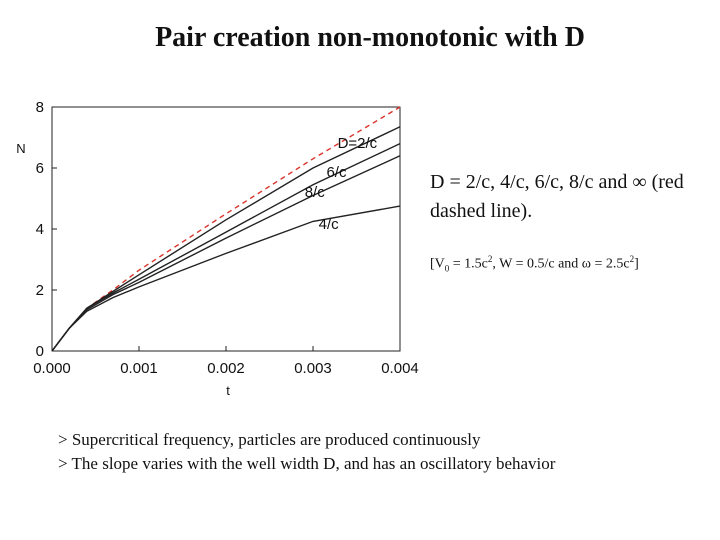 Image resolution: width=720 pixels, height=540 pixels. Describe the element at coordinates (468, 264) in the screenshot. I see `param-v-value: = 1.5c` at that location.